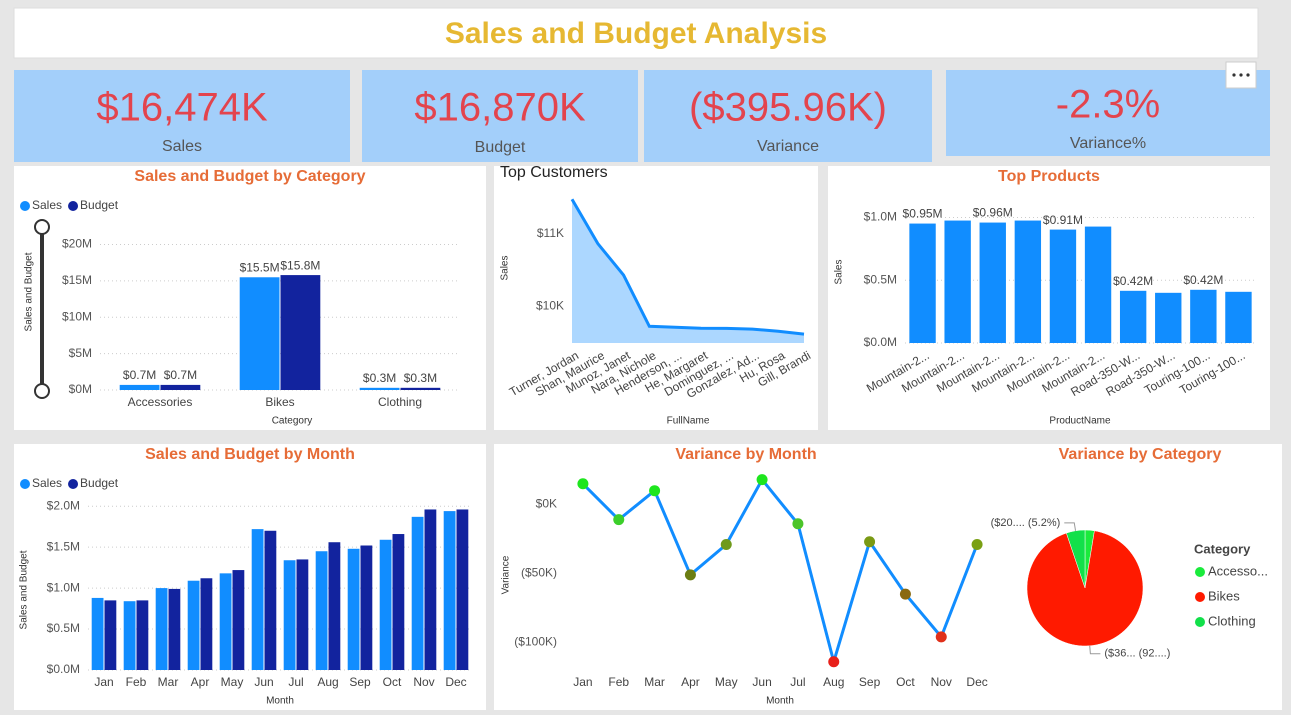 The width and height of the screenshot is (1291, 715). What do you see at coordinates (47, 205) in the screenshot?
I see `legend-label: Sales` at bounding box center [47, 205].